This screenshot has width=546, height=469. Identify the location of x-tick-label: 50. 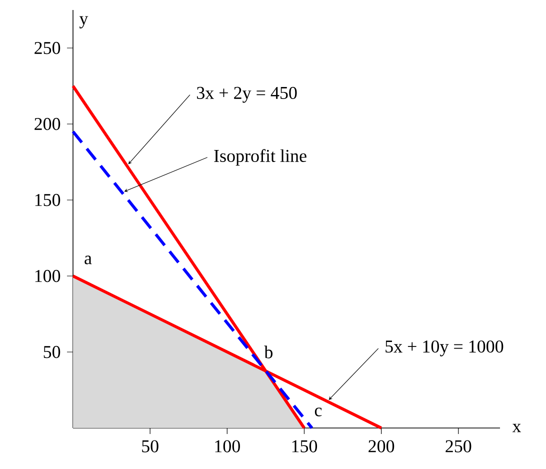
(150, 446).